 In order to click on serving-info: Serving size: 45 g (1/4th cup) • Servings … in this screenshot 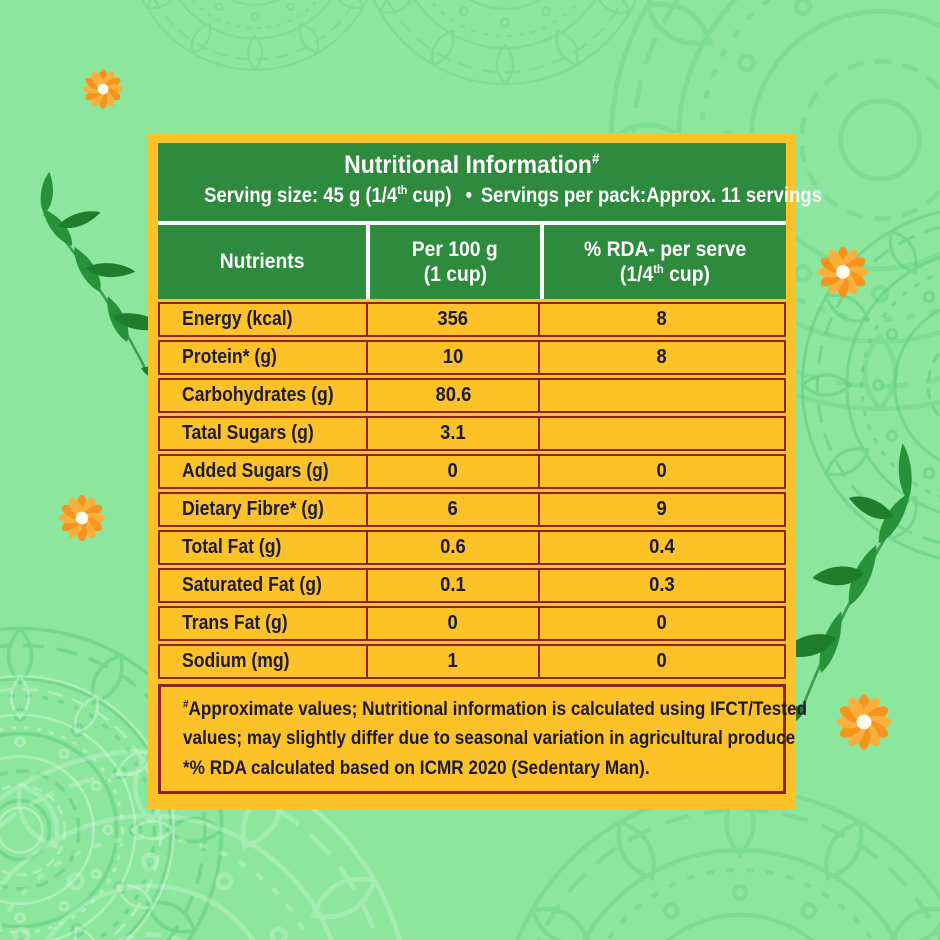, I will do `click(513, 195)`.